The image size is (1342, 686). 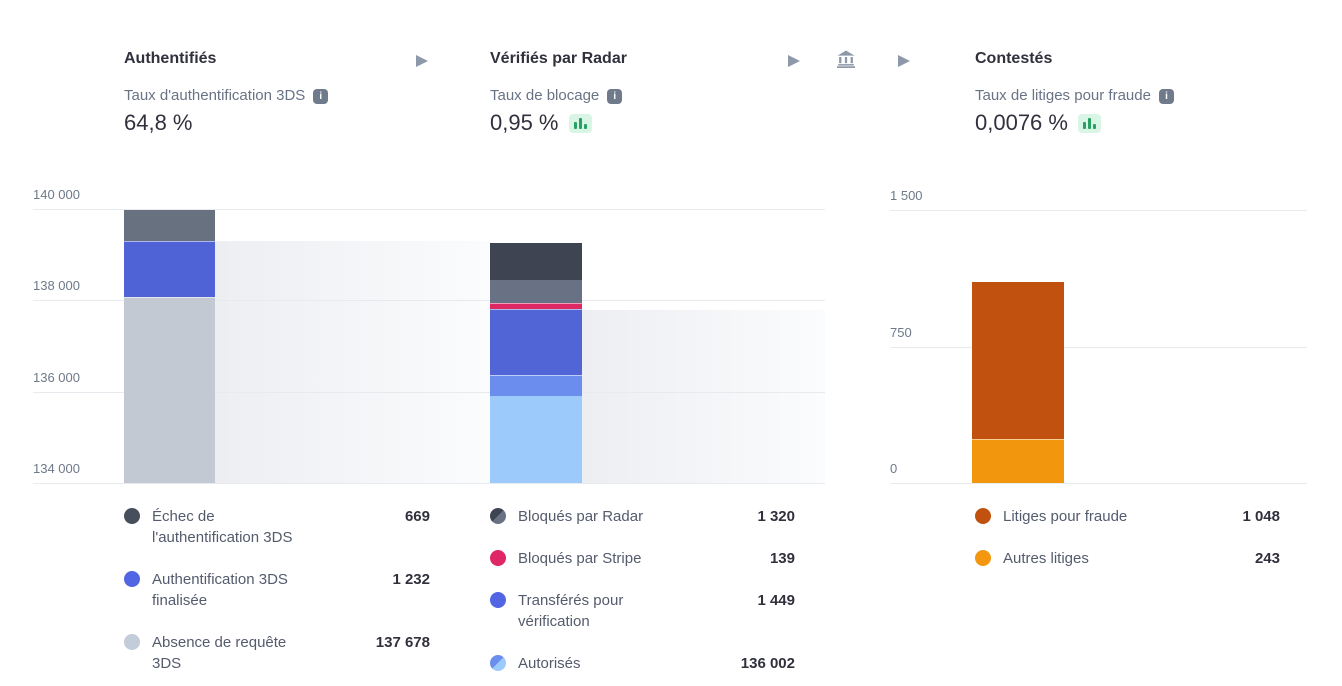 I want to click on legend-value: 669, so click(x=417, y=516).